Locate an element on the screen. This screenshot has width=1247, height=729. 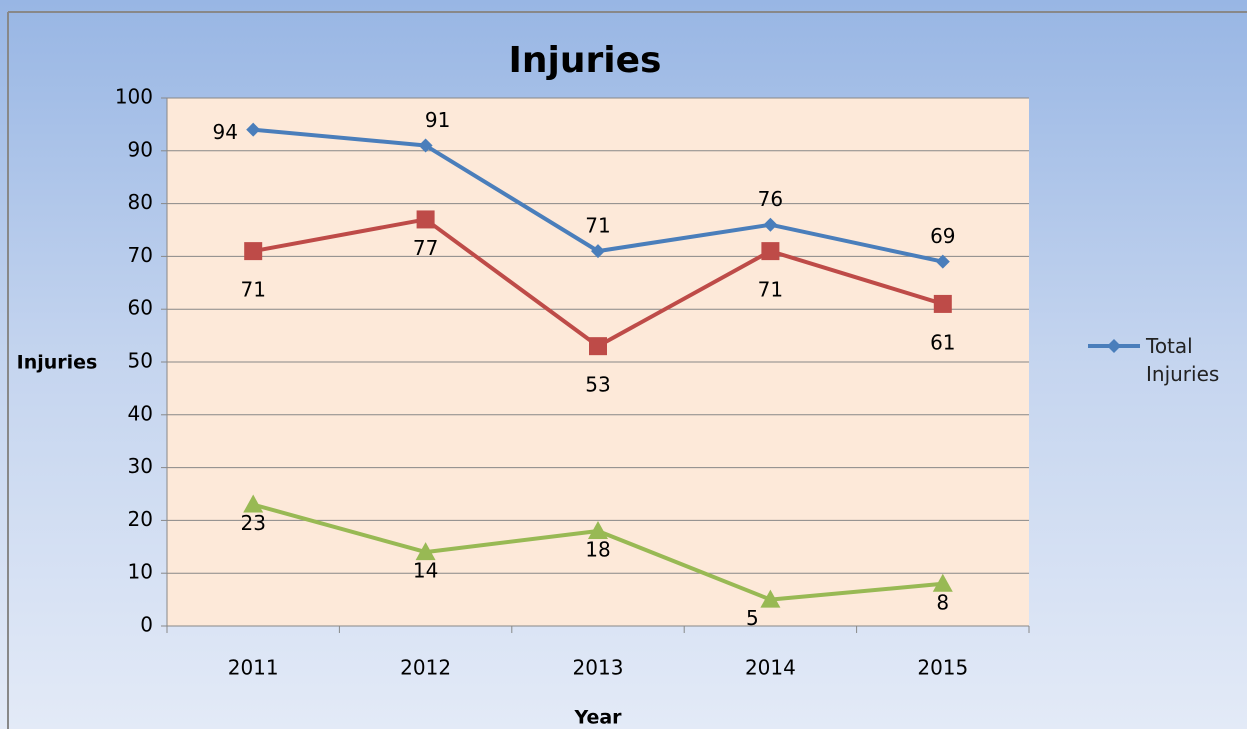
data-label: 61 is located at coordinates (942, 342).